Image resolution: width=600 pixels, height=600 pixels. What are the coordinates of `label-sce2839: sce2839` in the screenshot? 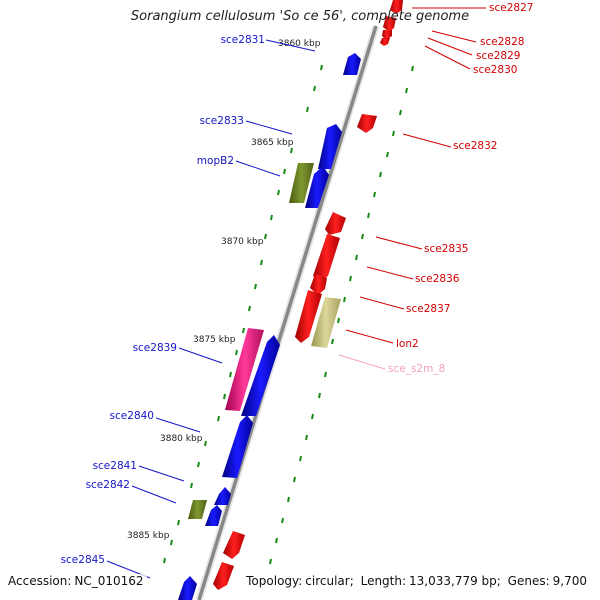 It's located at (155, 348).